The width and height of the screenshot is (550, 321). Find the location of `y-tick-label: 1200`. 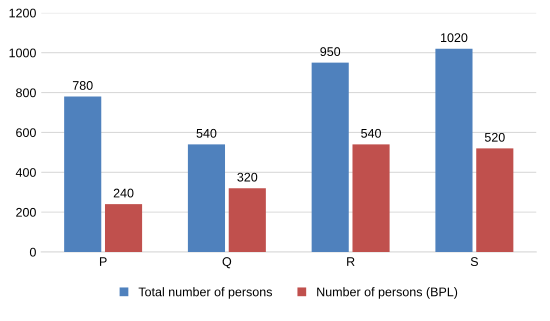

y-tick-label: 1200 is located at coordinates (23, 13).